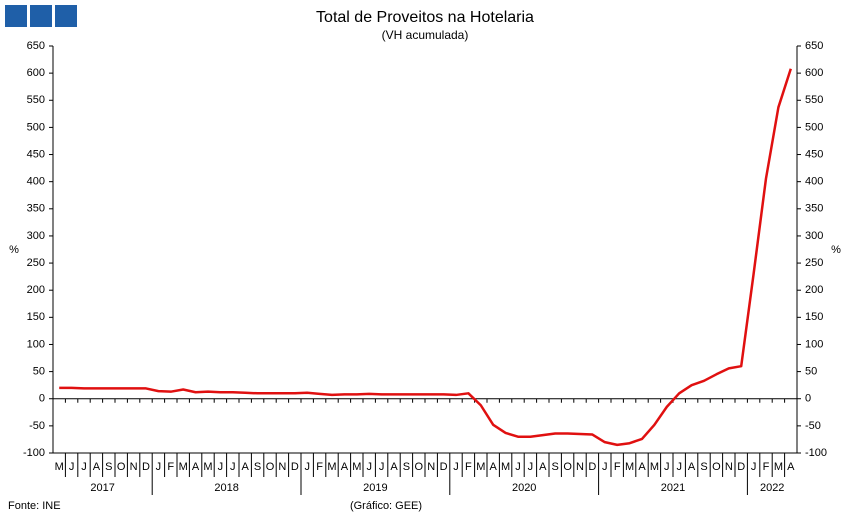 Image resolution: width=851 pixels, height=520 pixels. Describe the element at coordinates (226, 488) in the screenshot. I see `year-label: 2018` at that location.